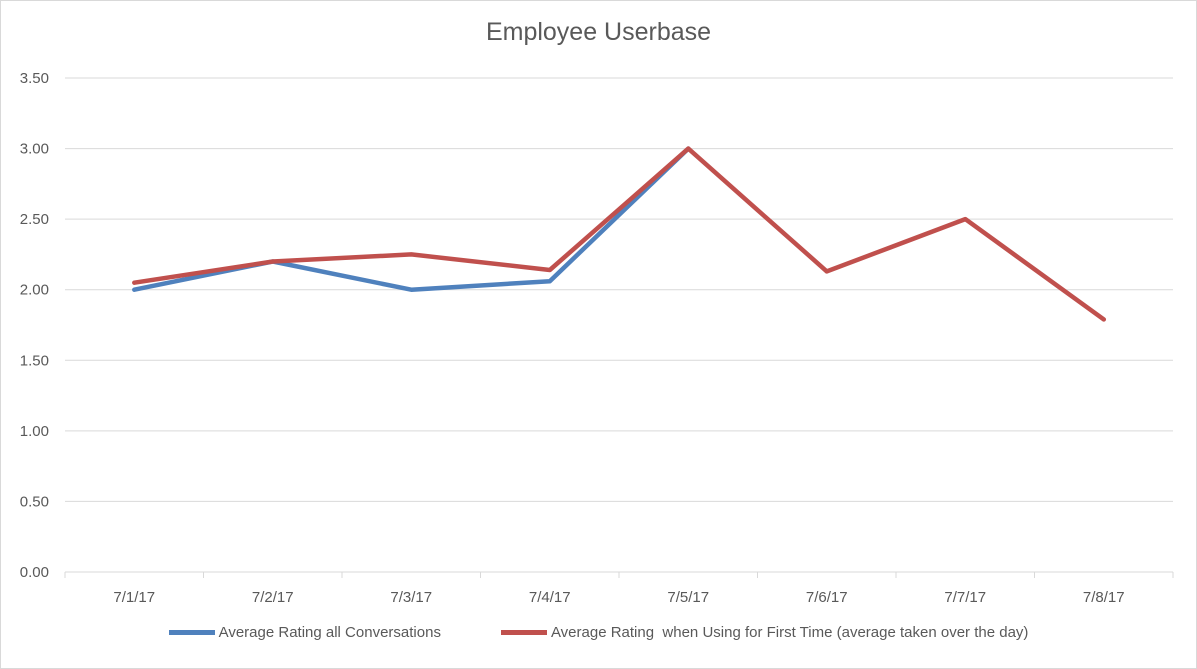 The height and width of the screenshot is (669, 1197). I want to click on x-tick-label: 7/1/17, so click(134, 597).